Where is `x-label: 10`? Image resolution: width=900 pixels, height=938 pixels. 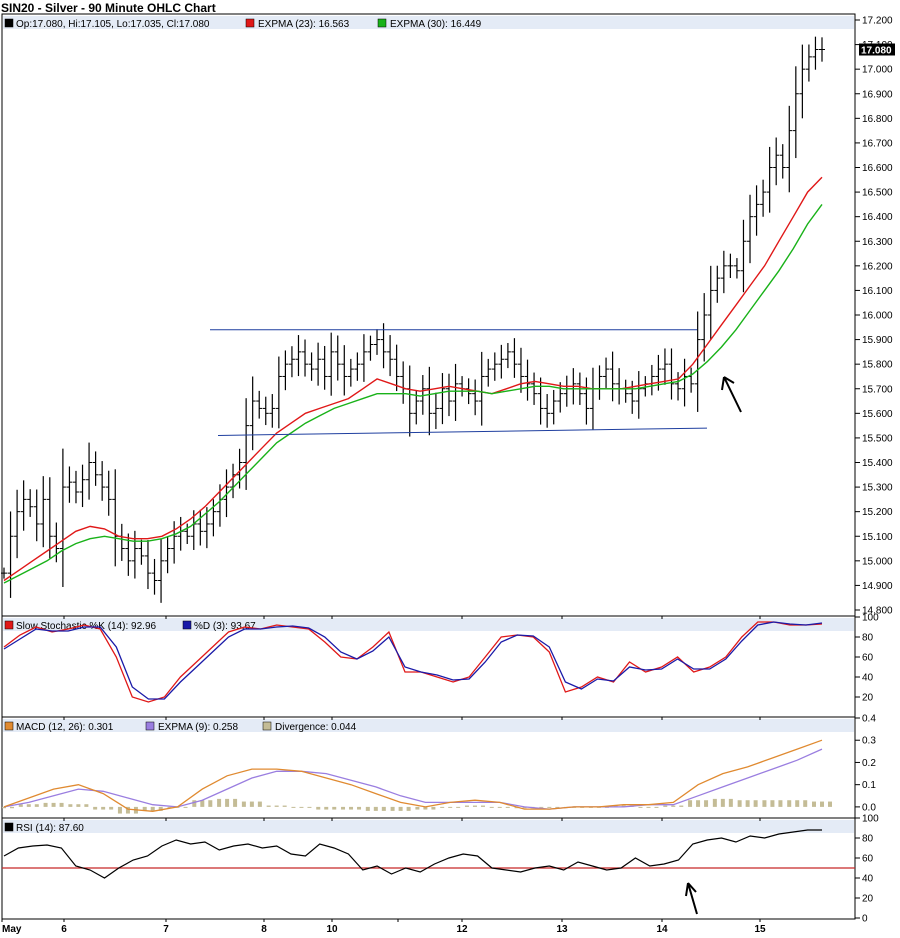 x-label: 10 is located at coordinates (332, 929).